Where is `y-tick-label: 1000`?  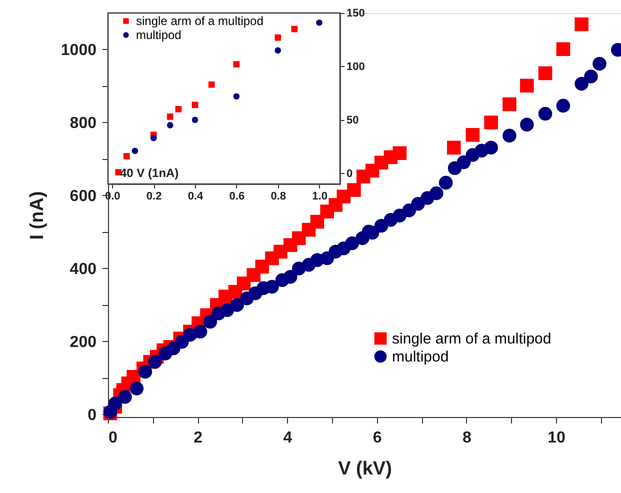 y-tick-label: 1000 is located at coordinates (78, 50).